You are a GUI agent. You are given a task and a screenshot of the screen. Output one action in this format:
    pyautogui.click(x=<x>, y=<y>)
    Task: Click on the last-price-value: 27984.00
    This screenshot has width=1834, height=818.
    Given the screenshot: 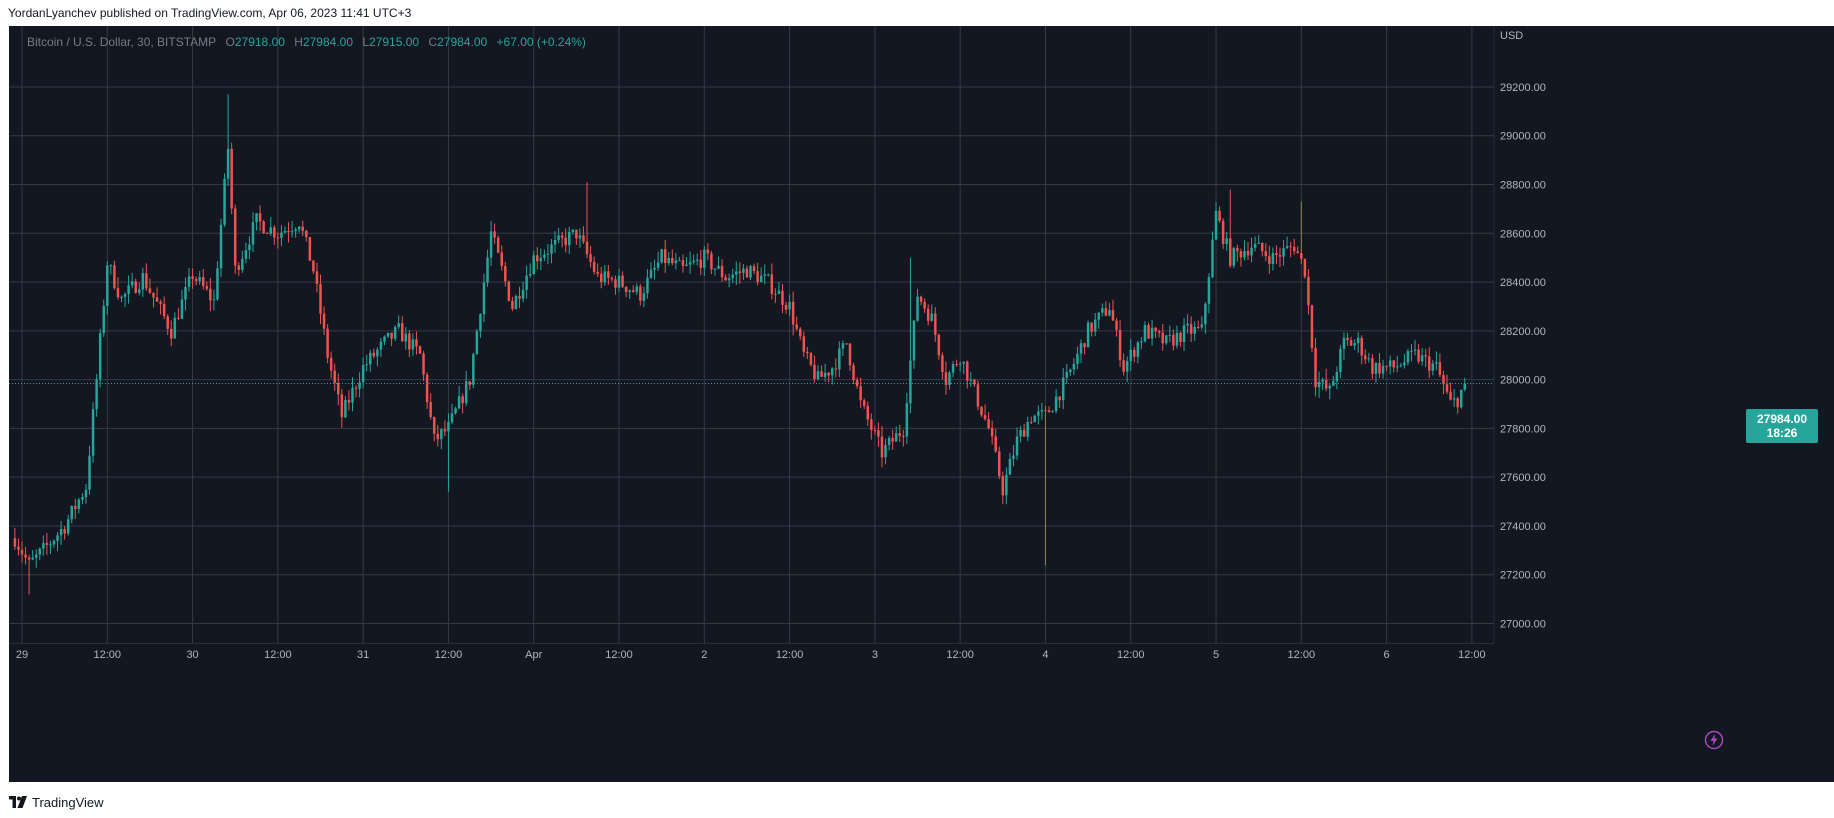 What is the action you would take?
    pyautogui.click(x=1782, y=419)
    